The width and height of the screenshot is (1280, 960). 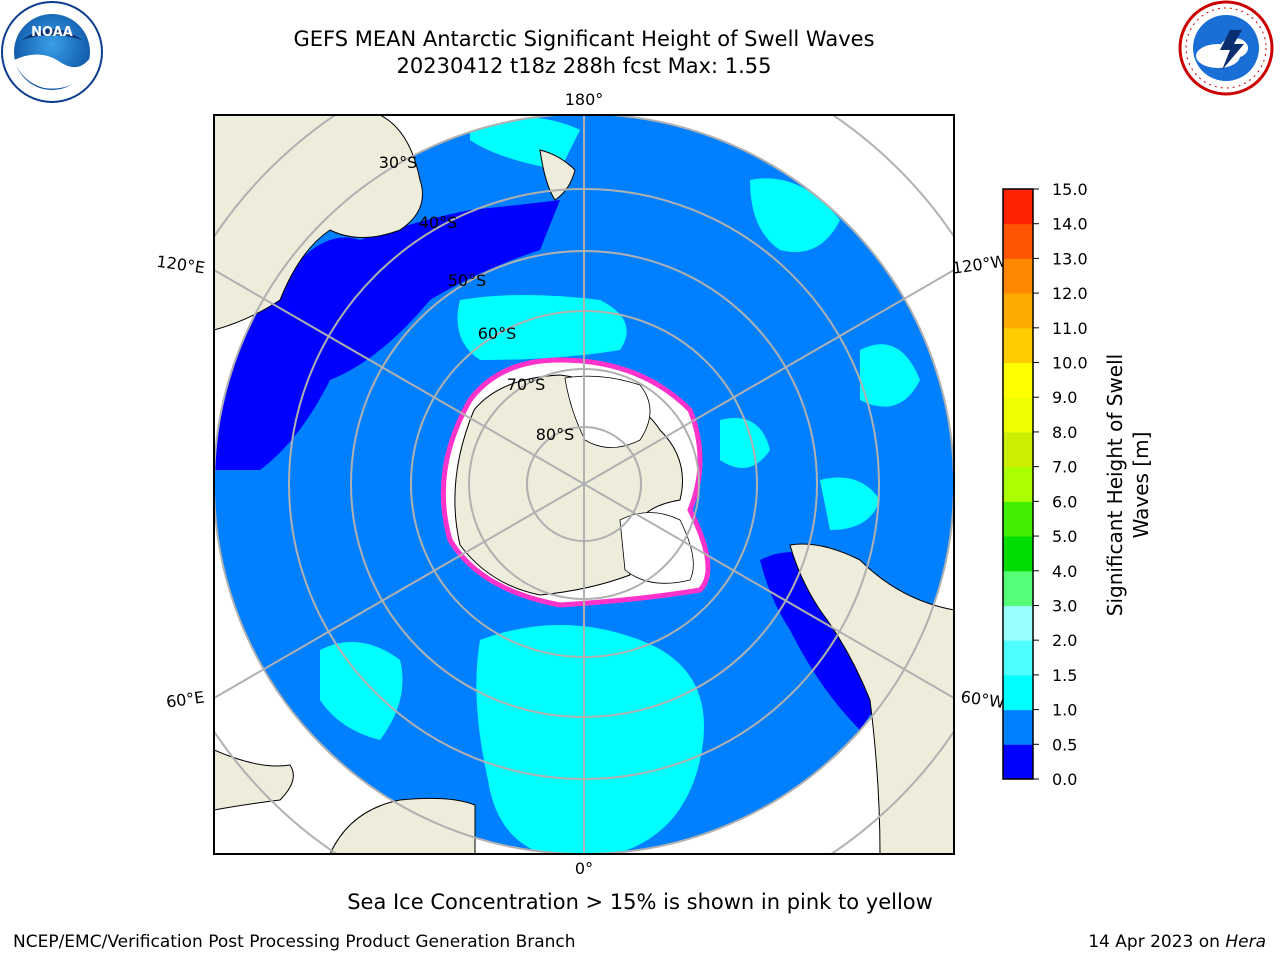 I want to click on colorbar-tick-label: 4.0, so click(x=1064, y=571).